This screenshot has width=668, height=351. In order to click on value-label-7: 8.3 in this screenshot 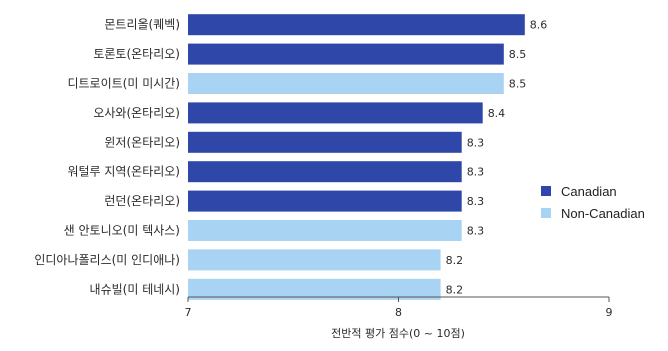, I will do `click(476, 231)`.